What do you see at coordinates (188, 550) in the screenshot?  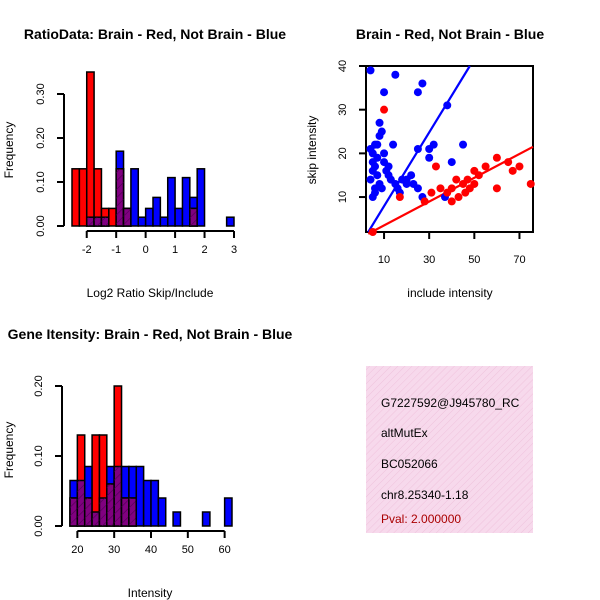 I see `intensity-histogram-x-tick-label: 50` at bounding box center [188, 550].